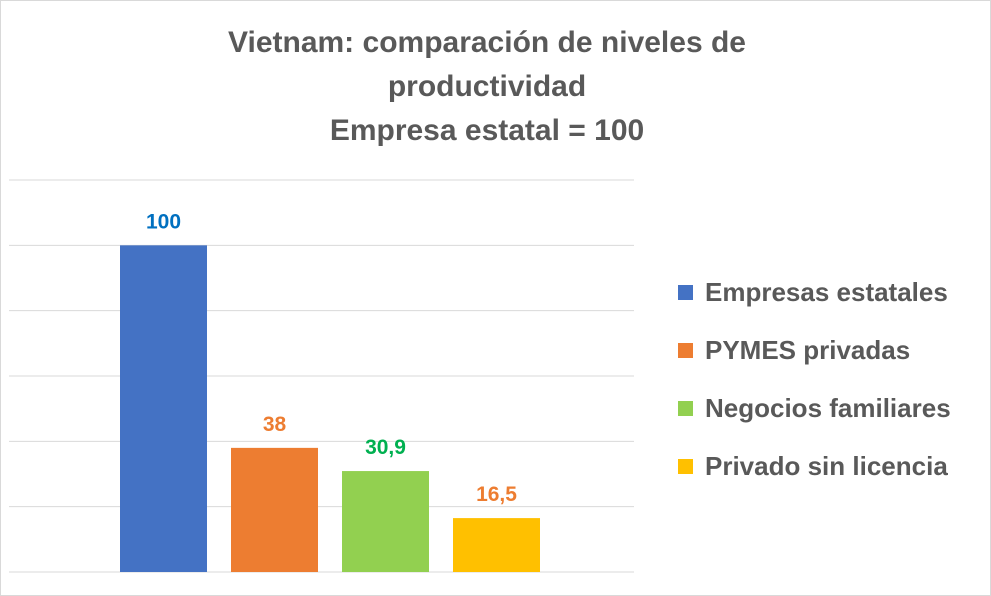 The image size is (991, 596). I want to click on data-label-4: 16,5, so click(496, 494).